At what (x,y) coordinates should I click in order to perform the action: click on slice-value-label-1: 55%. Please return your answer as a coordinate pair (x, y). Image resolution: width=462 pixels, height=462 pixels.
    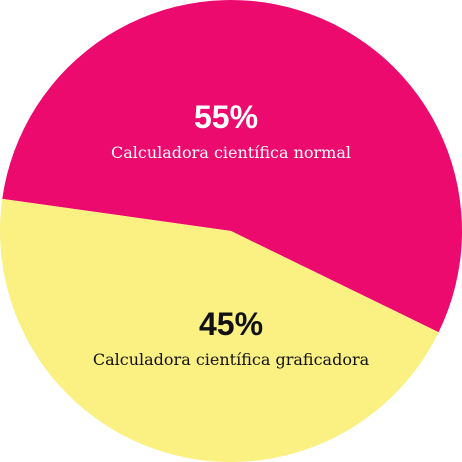
    Looking at the image, I should click on (226, 117).